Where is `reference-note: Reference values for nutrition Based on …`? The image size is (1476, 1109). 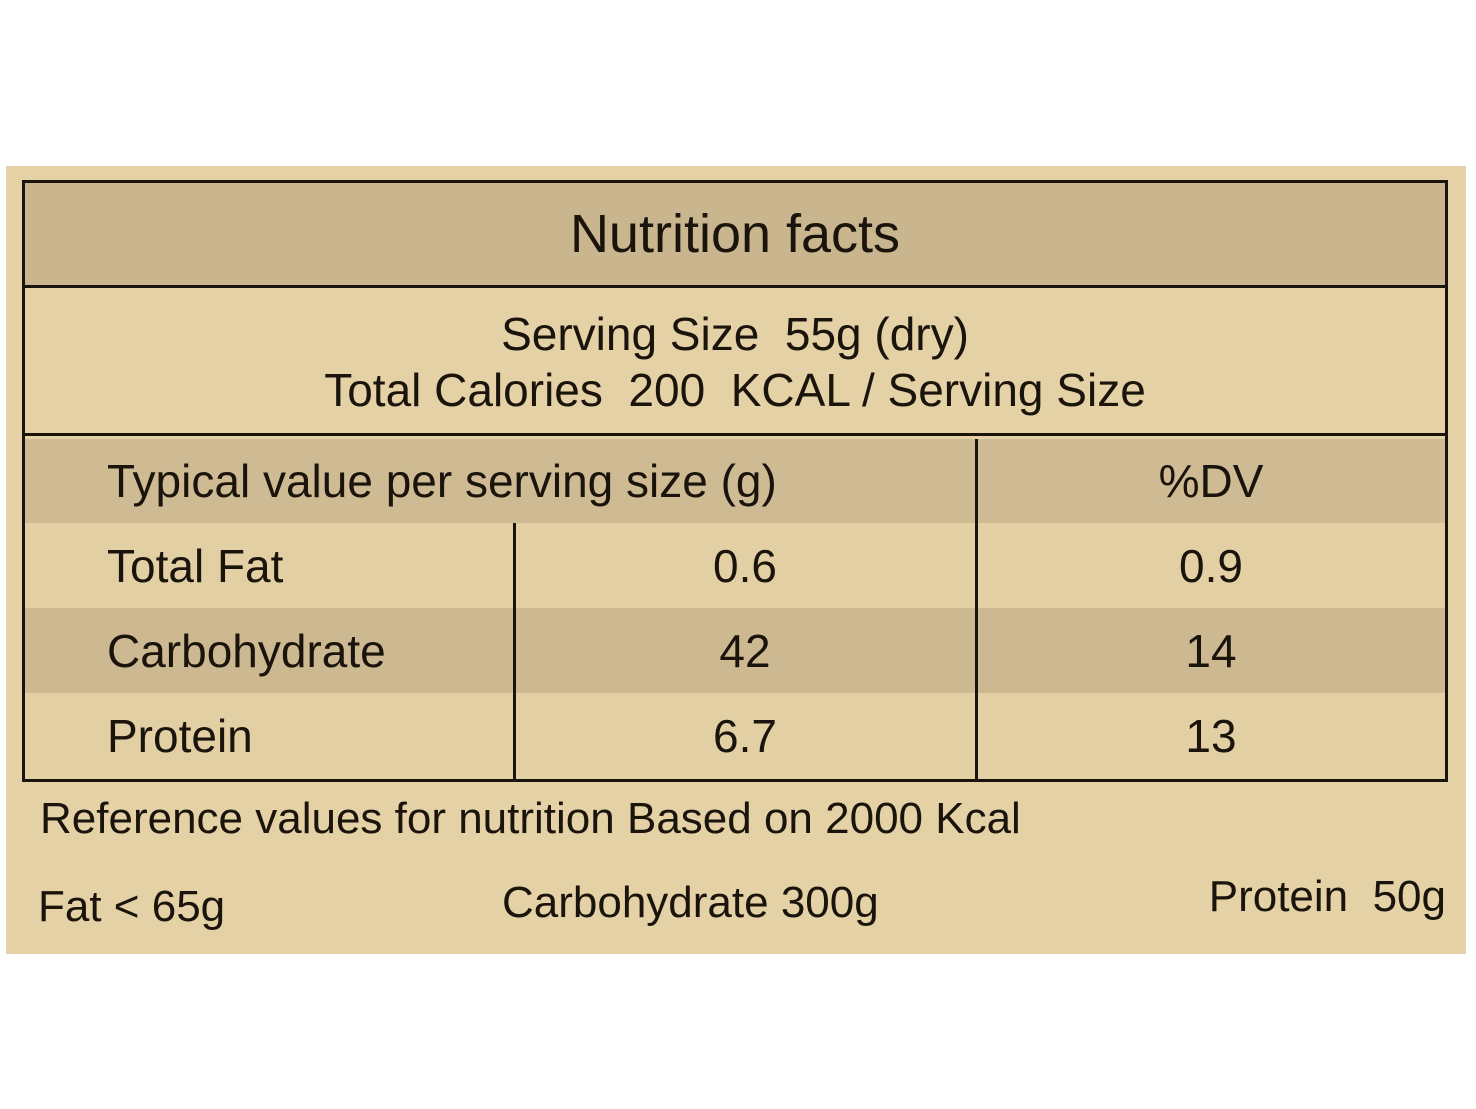
reference-note: Reference values for nutrition Based on … is located at coordinates (530, 818).